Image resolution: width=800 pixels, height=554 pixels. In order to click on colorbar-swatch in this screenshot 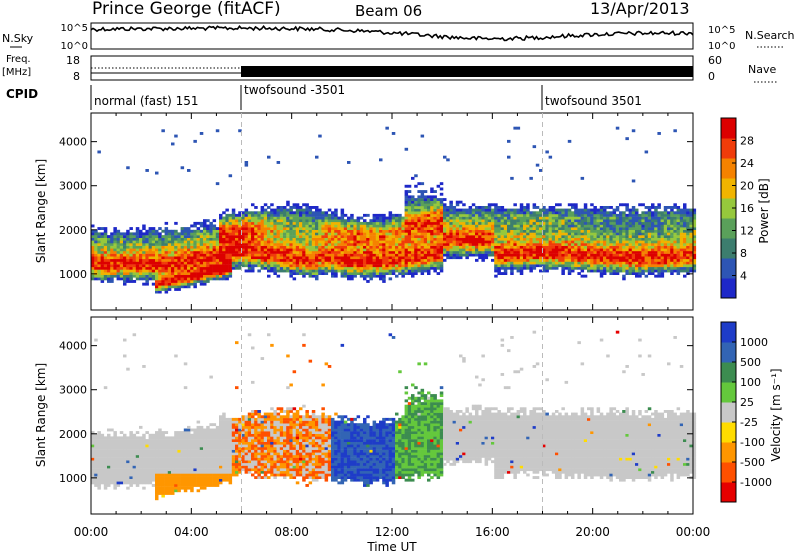, I will do `click(728, 228)`.